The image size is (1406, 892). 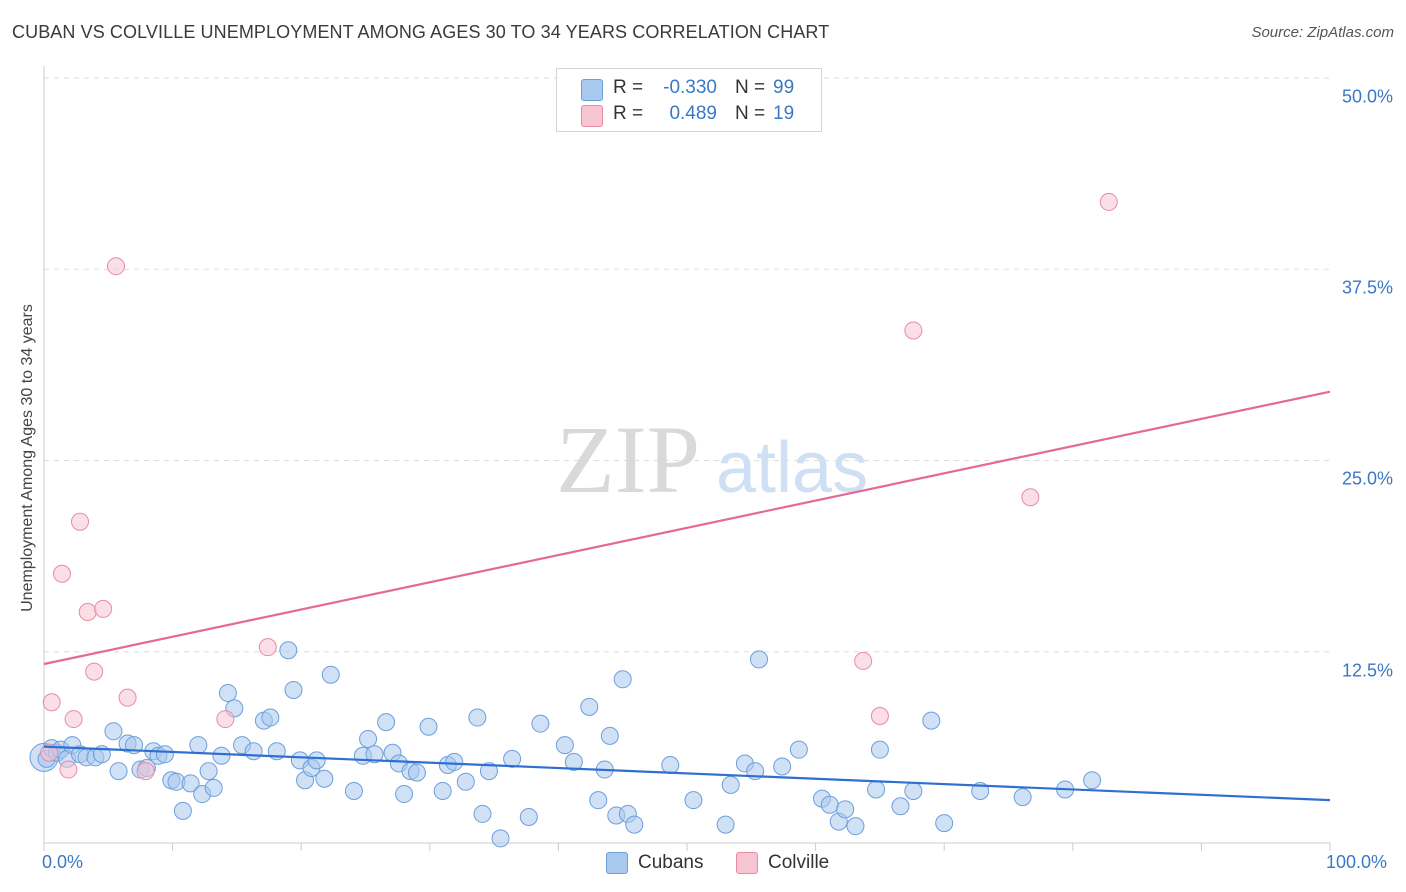 I want to click on legend-label-cubans: Cubans, so click(x=671, y=862).